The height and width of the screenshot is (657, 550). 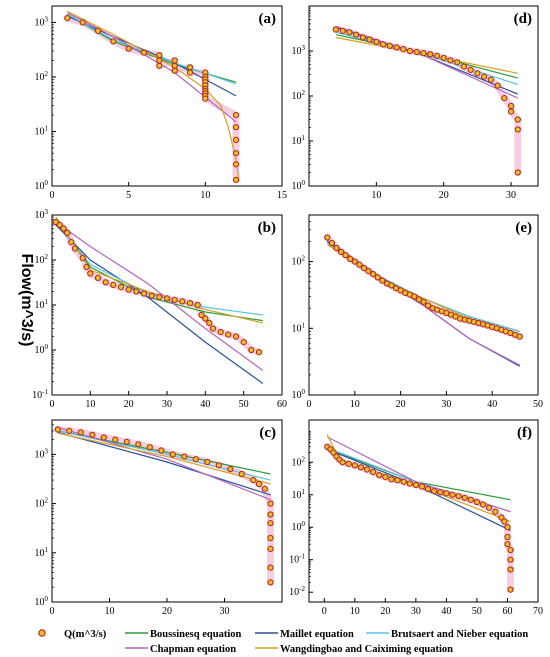 What do you see at coordinates (267, 433) in the screenshot?
I see `panel-label: (c)` at bounding box center [267, 433].